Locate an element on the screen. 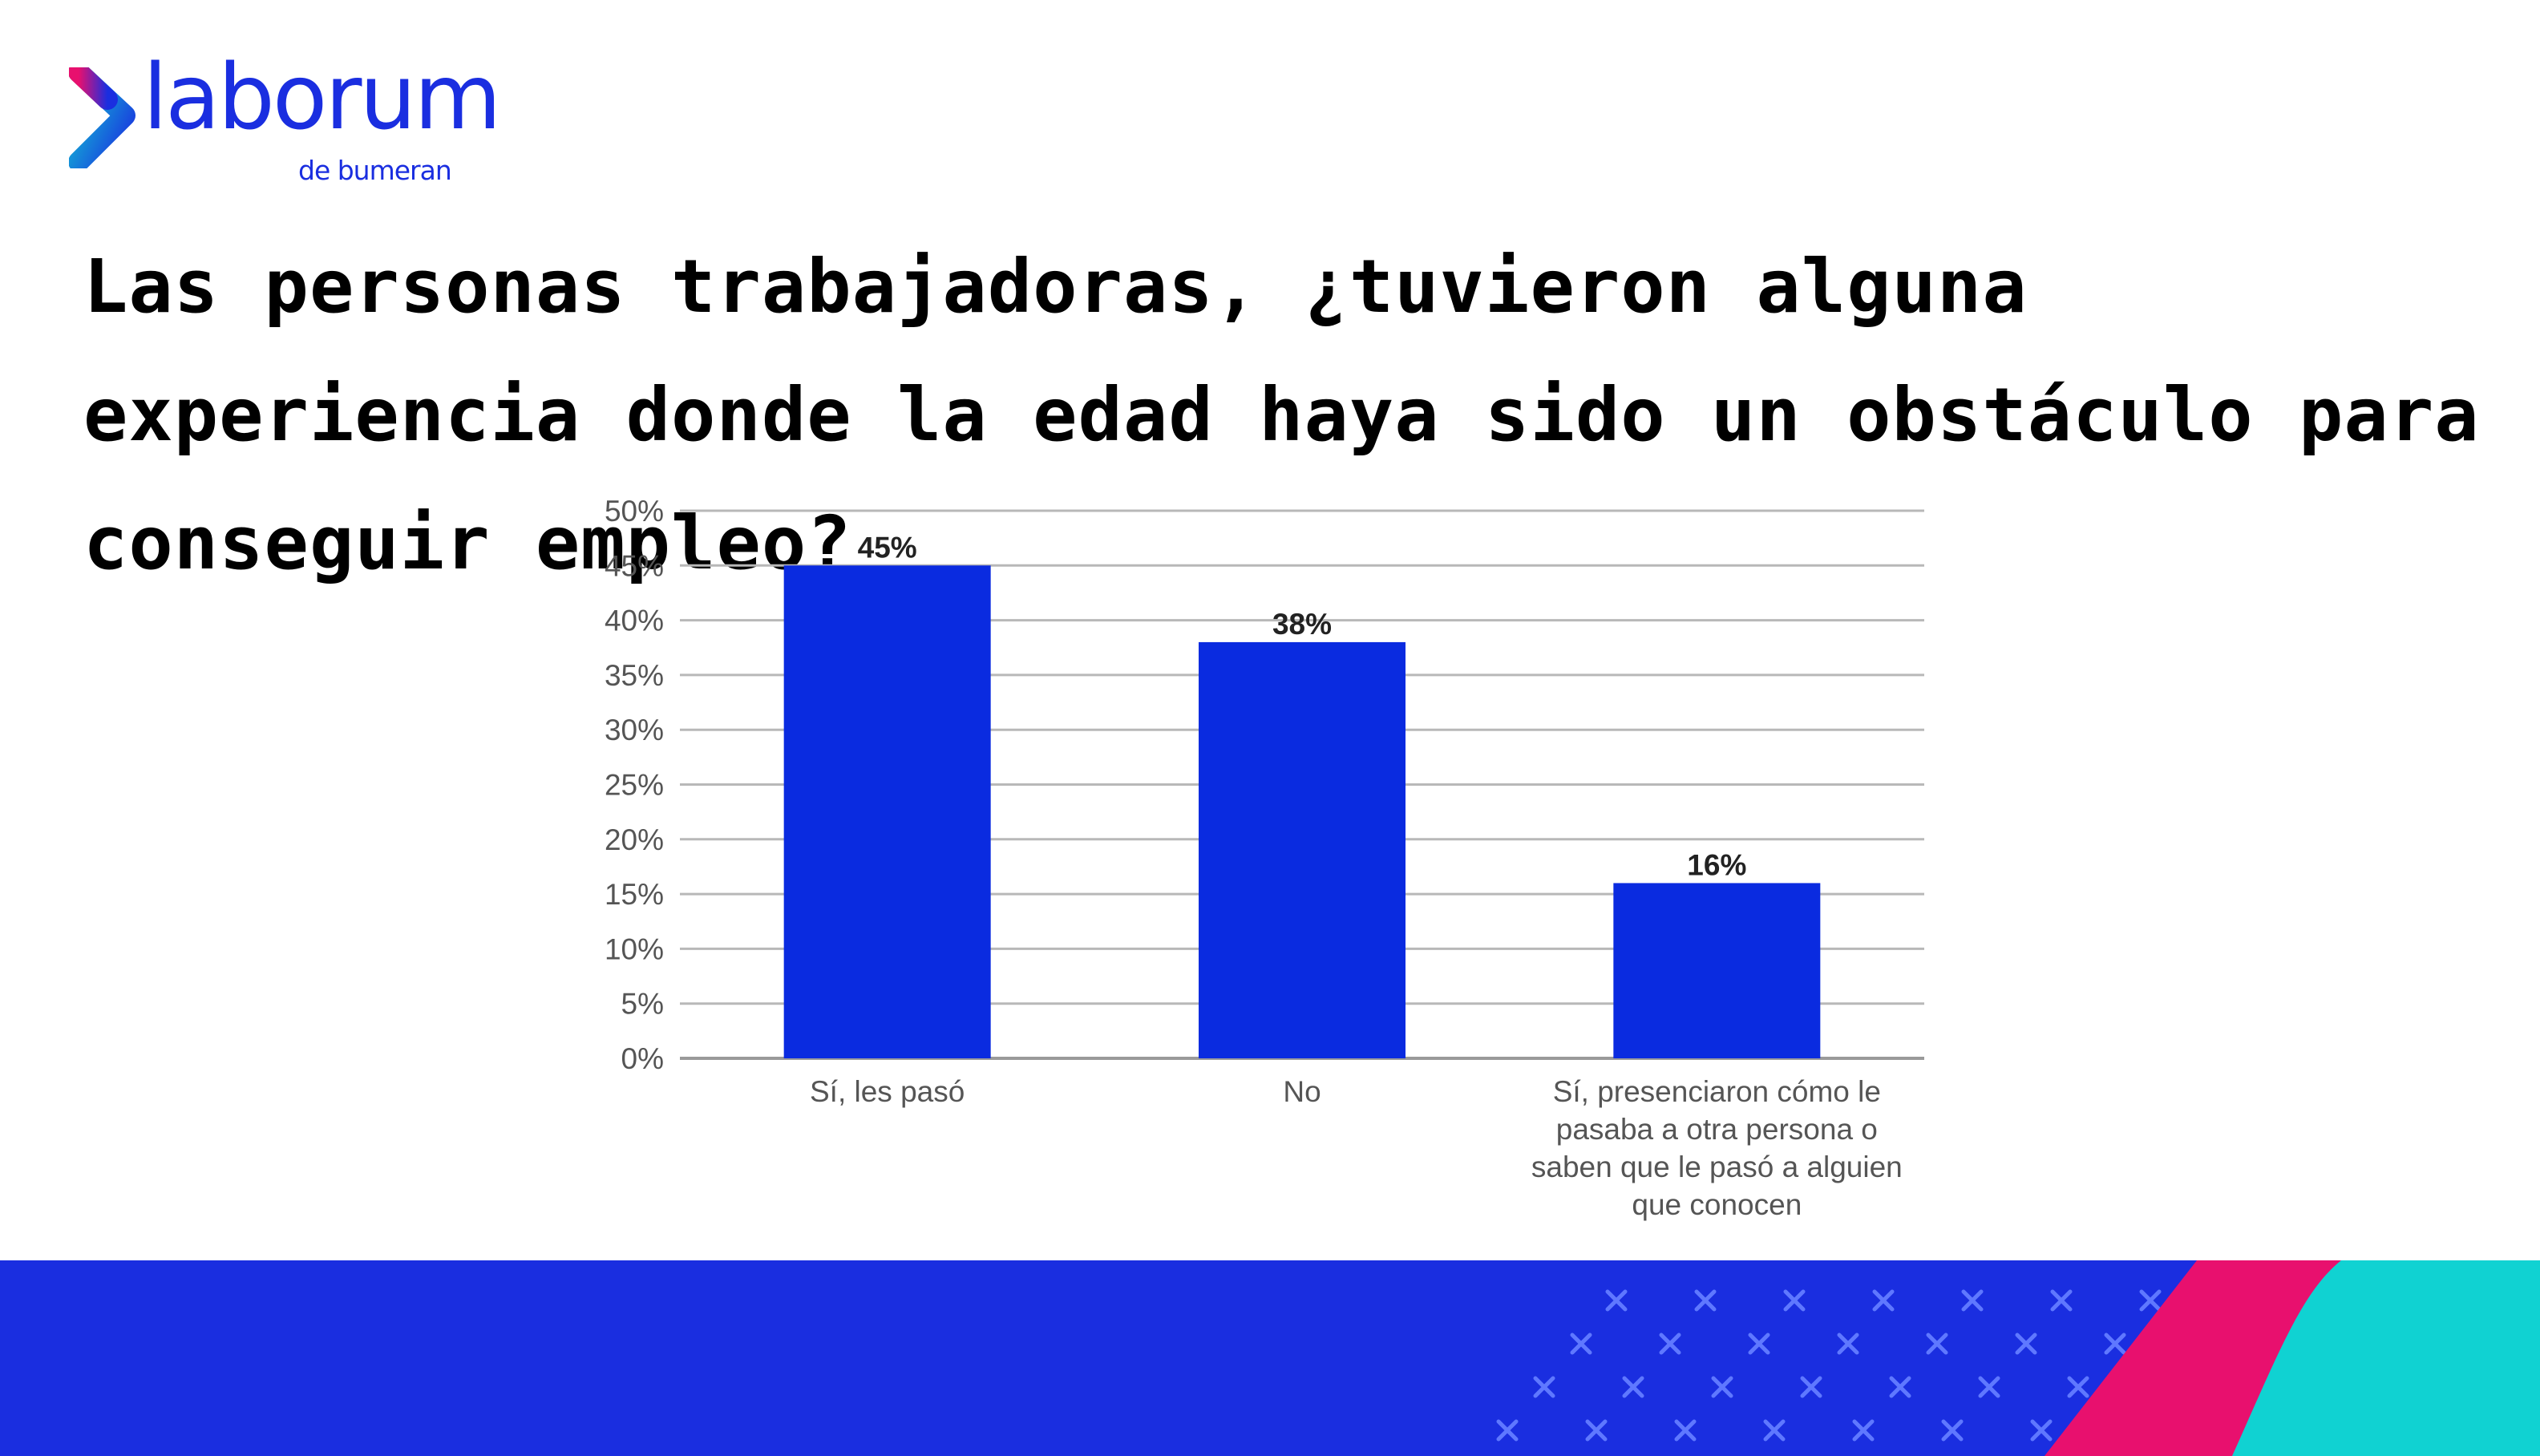 The image size is (2540, 1456). data-labels: 45% 38% 16% is located at coordinates (1303, 706).